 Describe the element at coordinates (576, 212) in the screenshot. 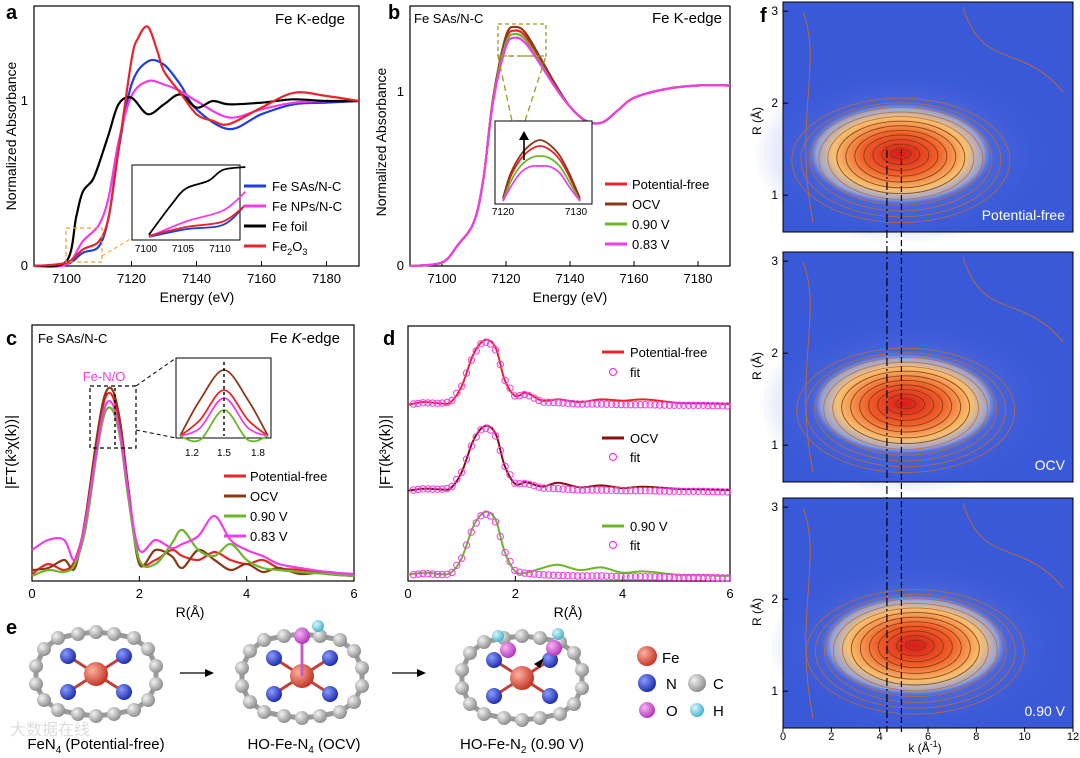

I see `panel-b-inset-tick-1: 7130` at that location.